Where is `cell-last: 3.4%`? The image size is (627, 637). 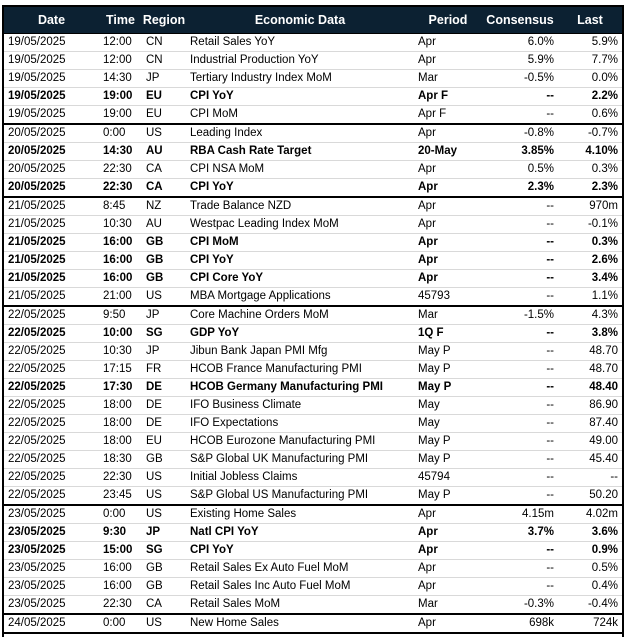
cell-last: 3.4% is located at coordinates (590, 278).